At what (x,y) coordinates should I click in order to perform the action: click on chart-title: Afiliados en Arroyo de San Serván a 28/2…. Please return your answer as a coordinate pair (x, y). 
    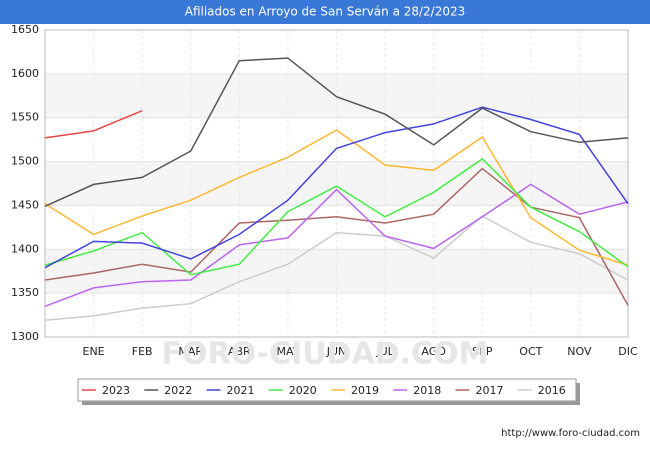
    Looking at the image, I should click on (325, 12).